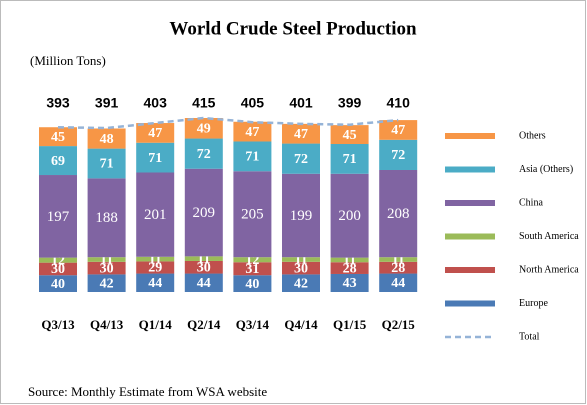  What do you see at coordinates (68, 60) in the screenshot?
I see `subtitle: (Million Tons)` at bounding box center [68, 60].